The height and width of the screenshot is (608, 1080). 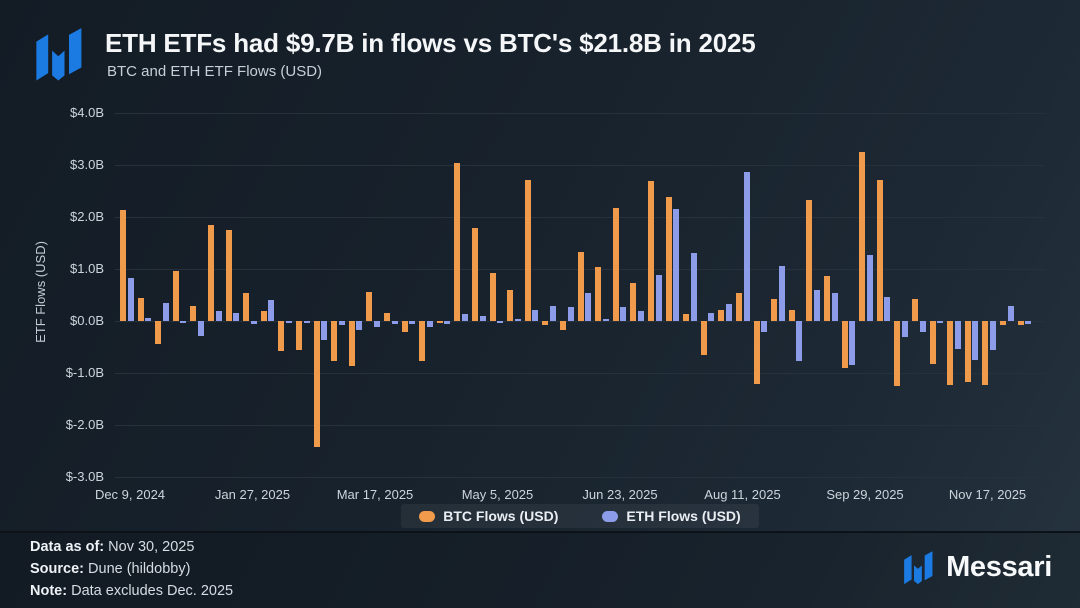 What do you see at coordinates (977, 567) in the screenshot?
I see `footer-brand: Messari` at bounding box center [977, 567].